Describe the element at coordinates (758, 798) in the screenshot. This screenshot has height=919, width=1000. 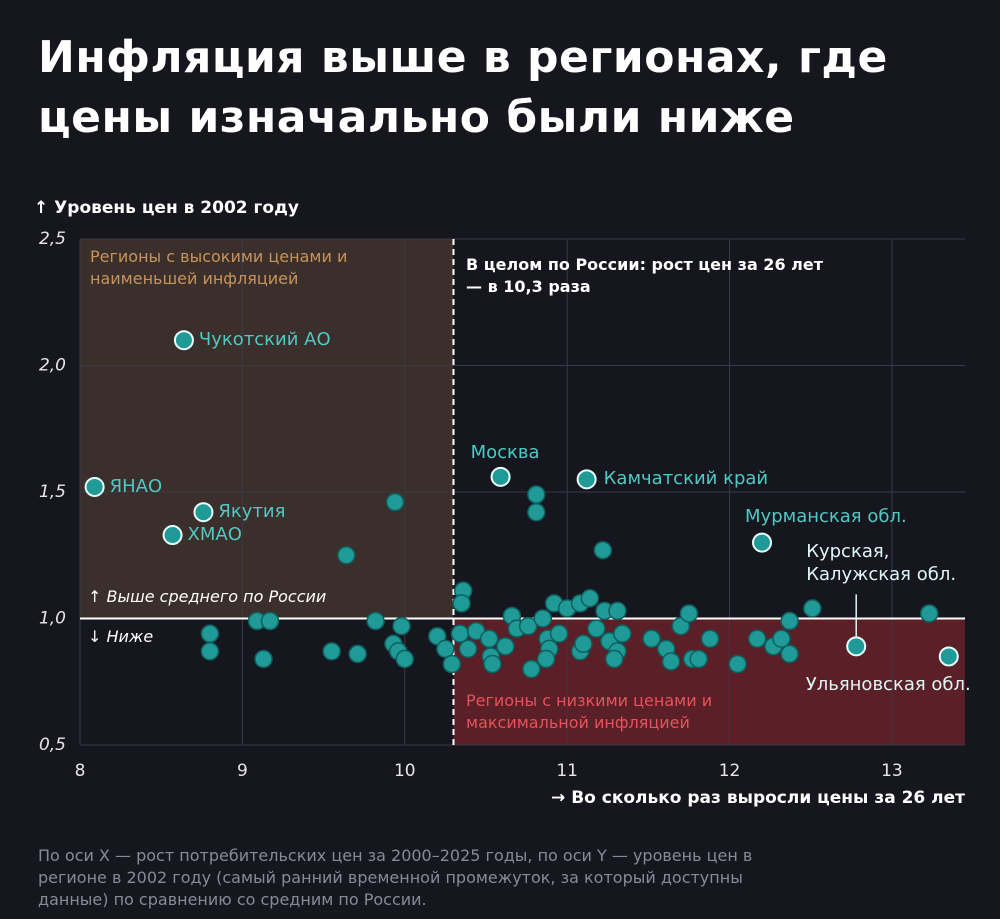
I see `x-axis-label: → Во сколько раз выросли цены за 26 лет` at that location.